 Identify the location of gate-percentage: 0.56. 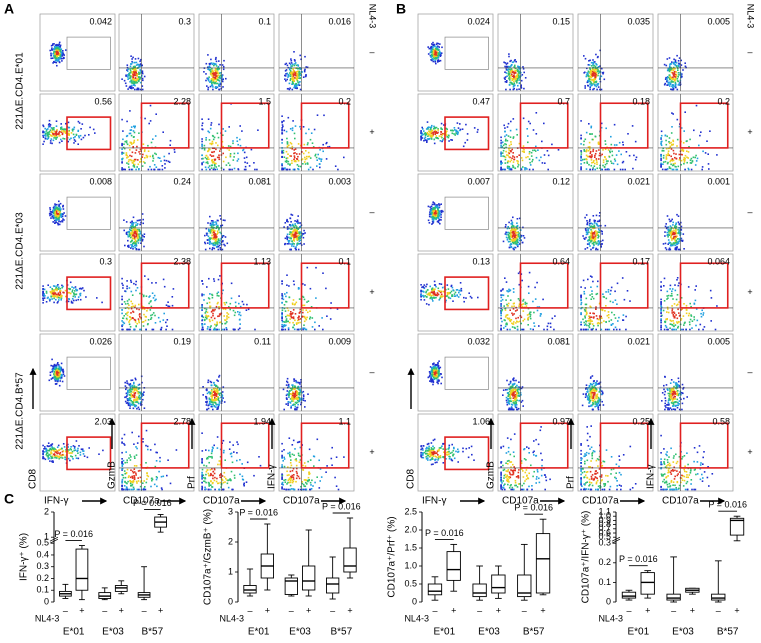
(103, 101).